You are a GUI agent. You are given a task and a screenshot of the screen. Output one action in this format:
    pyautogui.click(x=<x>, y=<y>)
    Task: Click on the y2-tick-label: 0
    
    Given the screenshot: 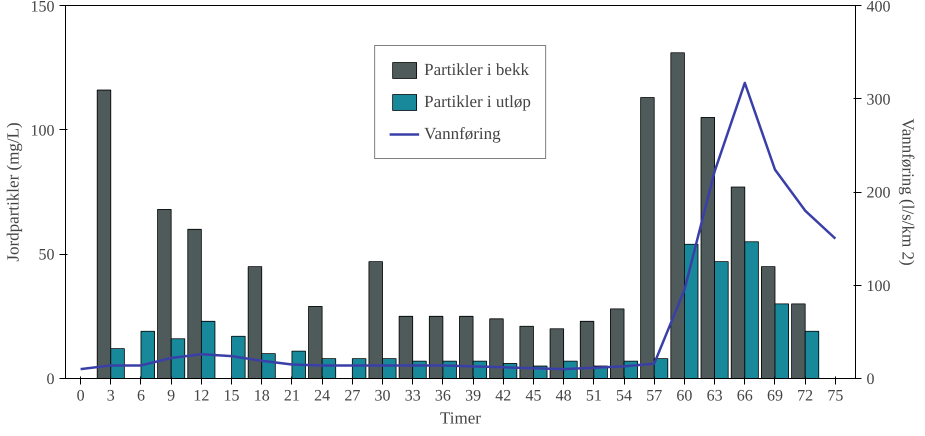 What is the action you would take?
    pyautogui.click(x=870, y=379)
    